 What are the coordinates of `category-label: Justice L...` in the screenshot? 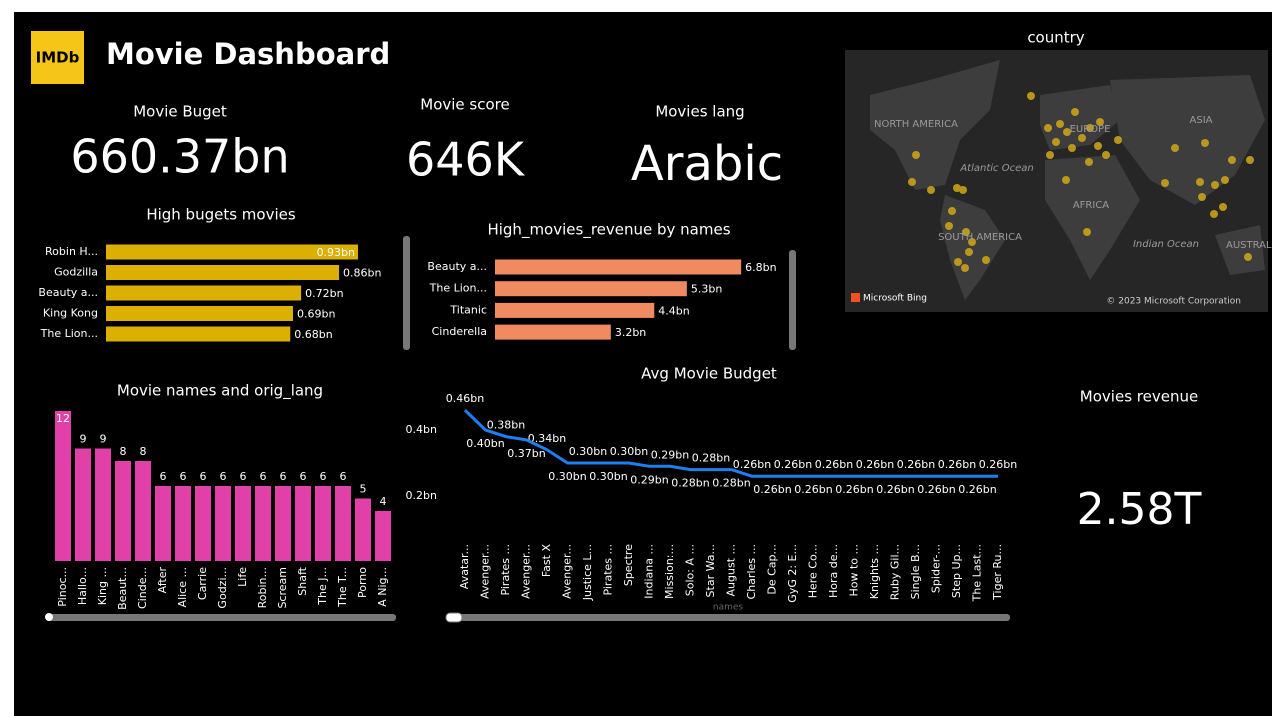 It's located at (587, 572).